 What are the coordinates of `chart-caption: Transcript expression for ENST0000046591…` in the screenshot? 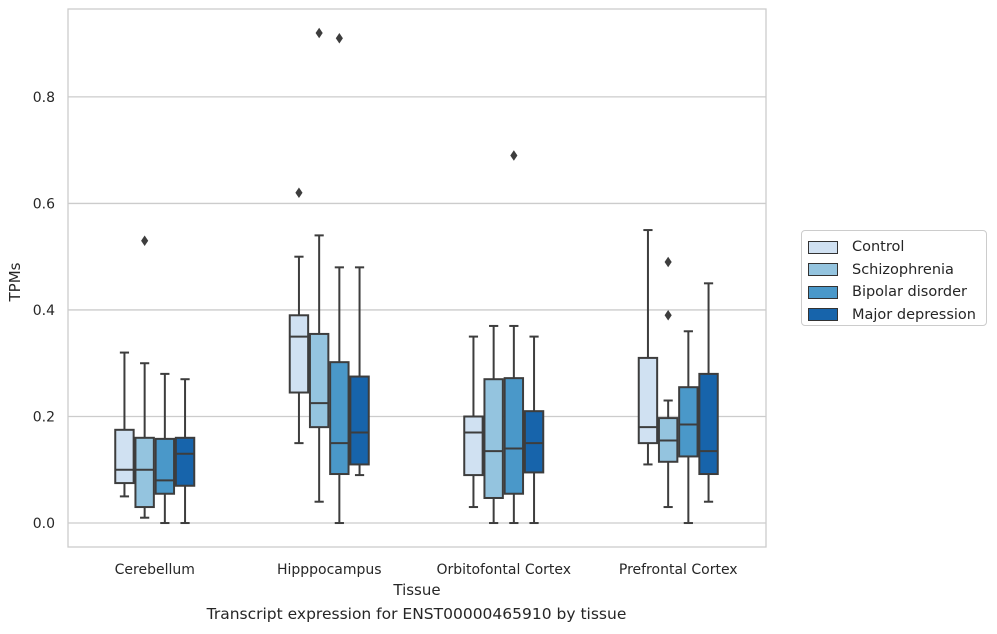 It's located at (416, 614).